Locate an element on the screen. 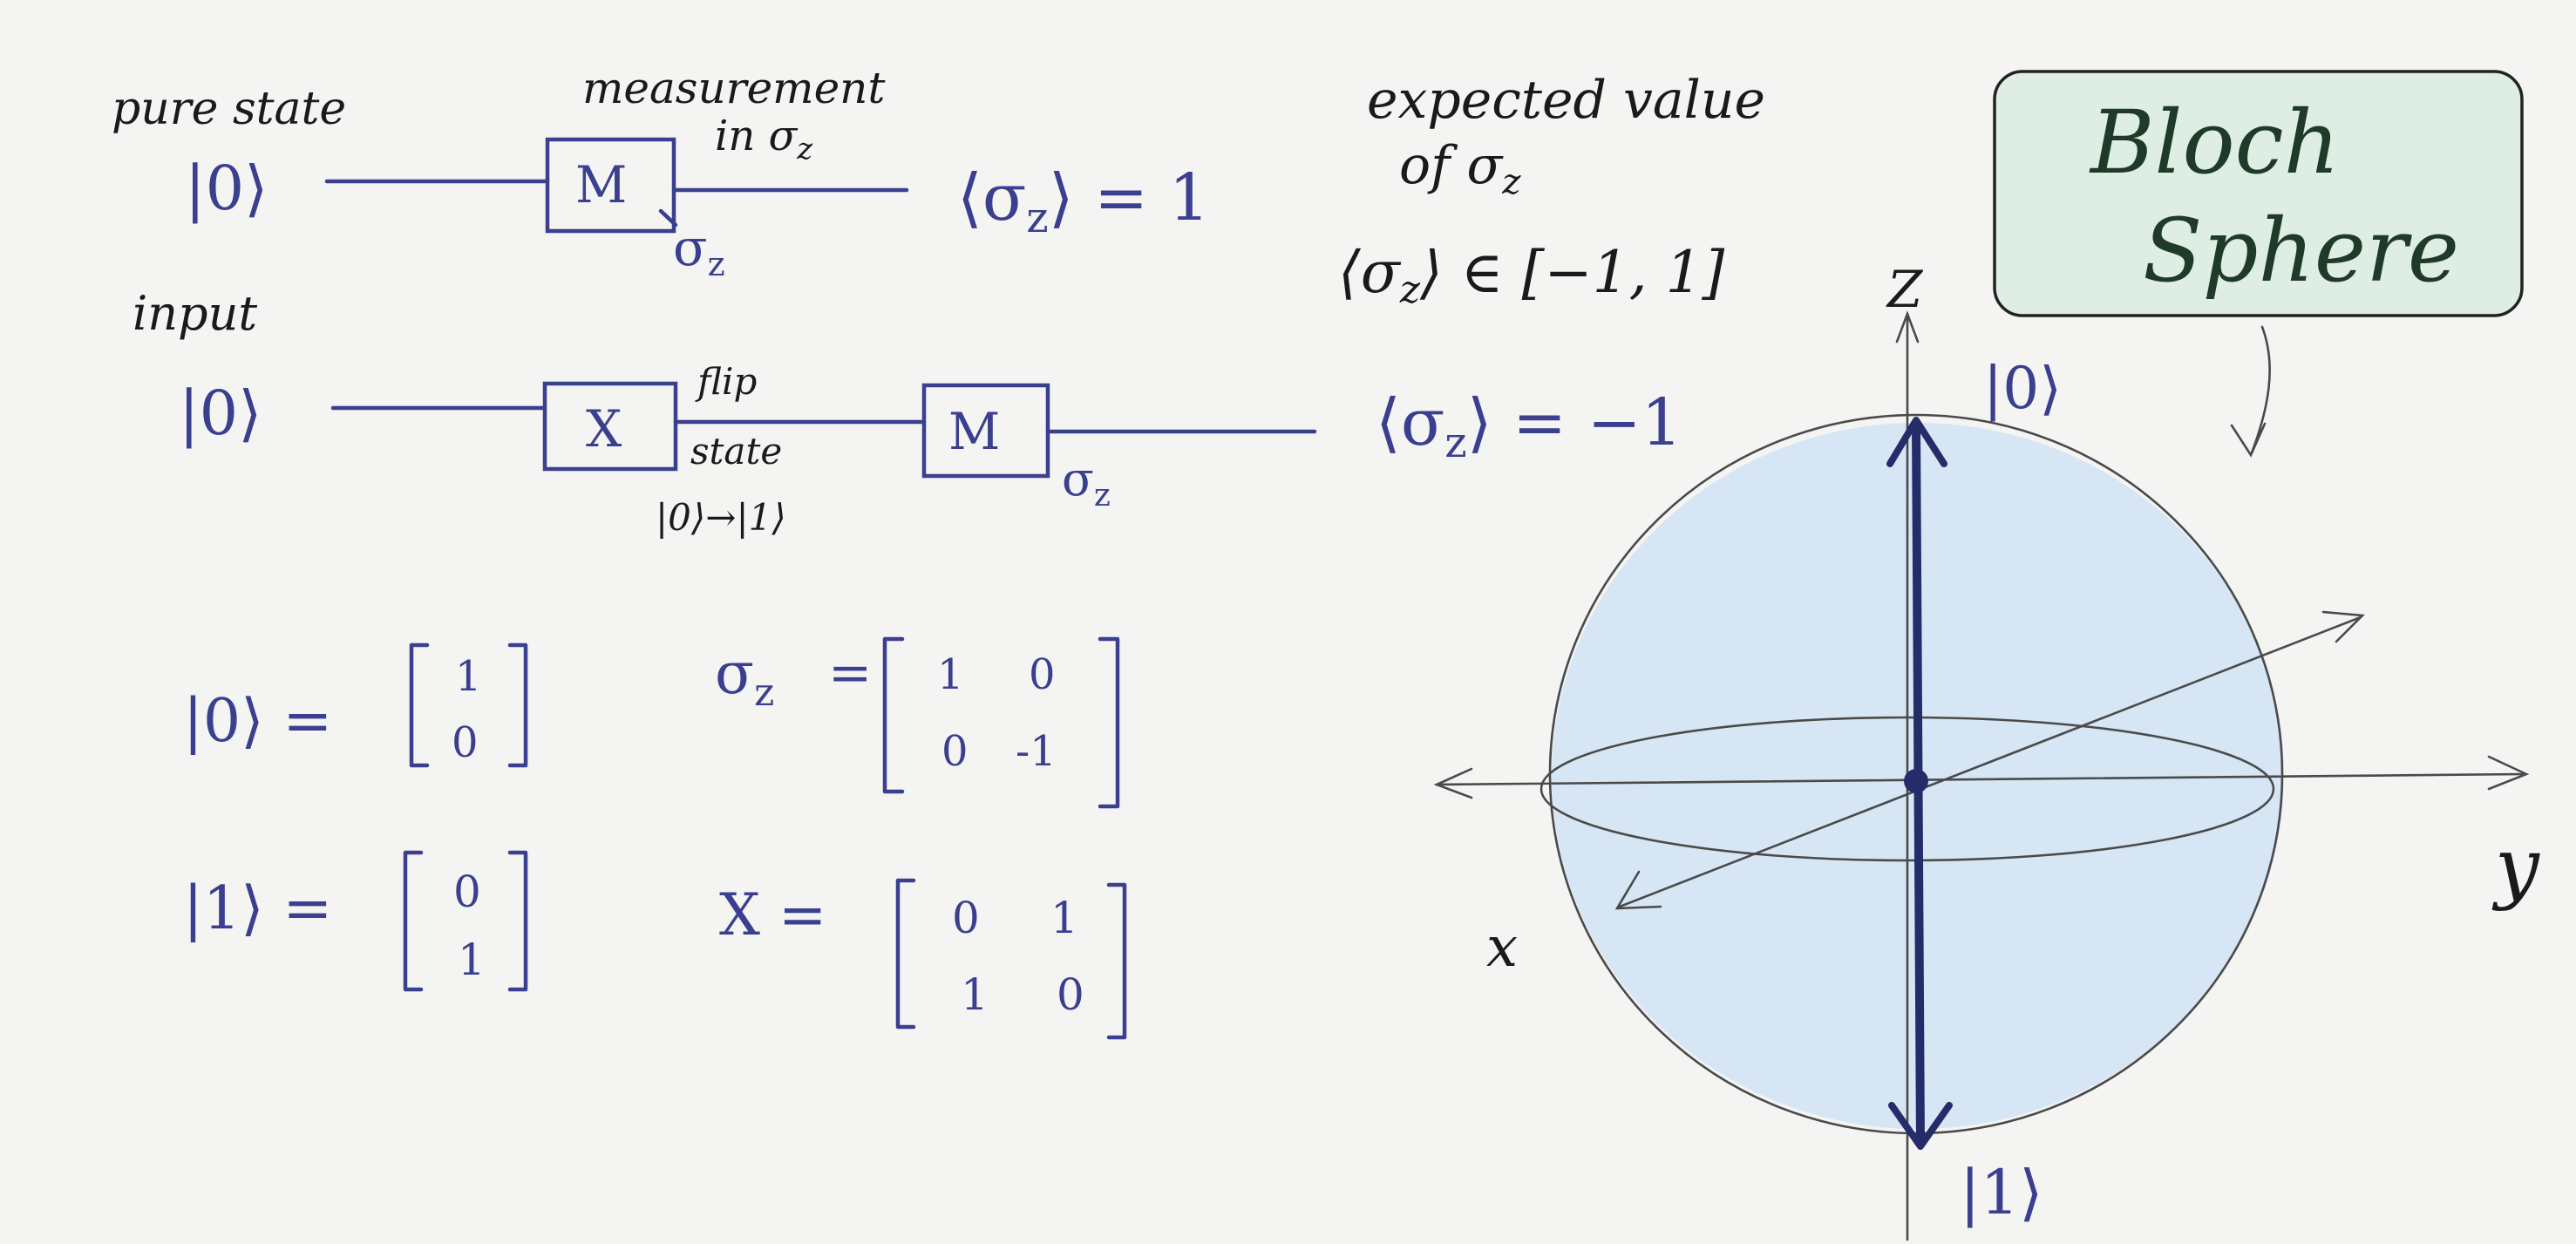 Image resolution: width=2576 pixels, height=1244 pixels. bloch-title-line2: Sphere is located at coordinates (2301, 251).